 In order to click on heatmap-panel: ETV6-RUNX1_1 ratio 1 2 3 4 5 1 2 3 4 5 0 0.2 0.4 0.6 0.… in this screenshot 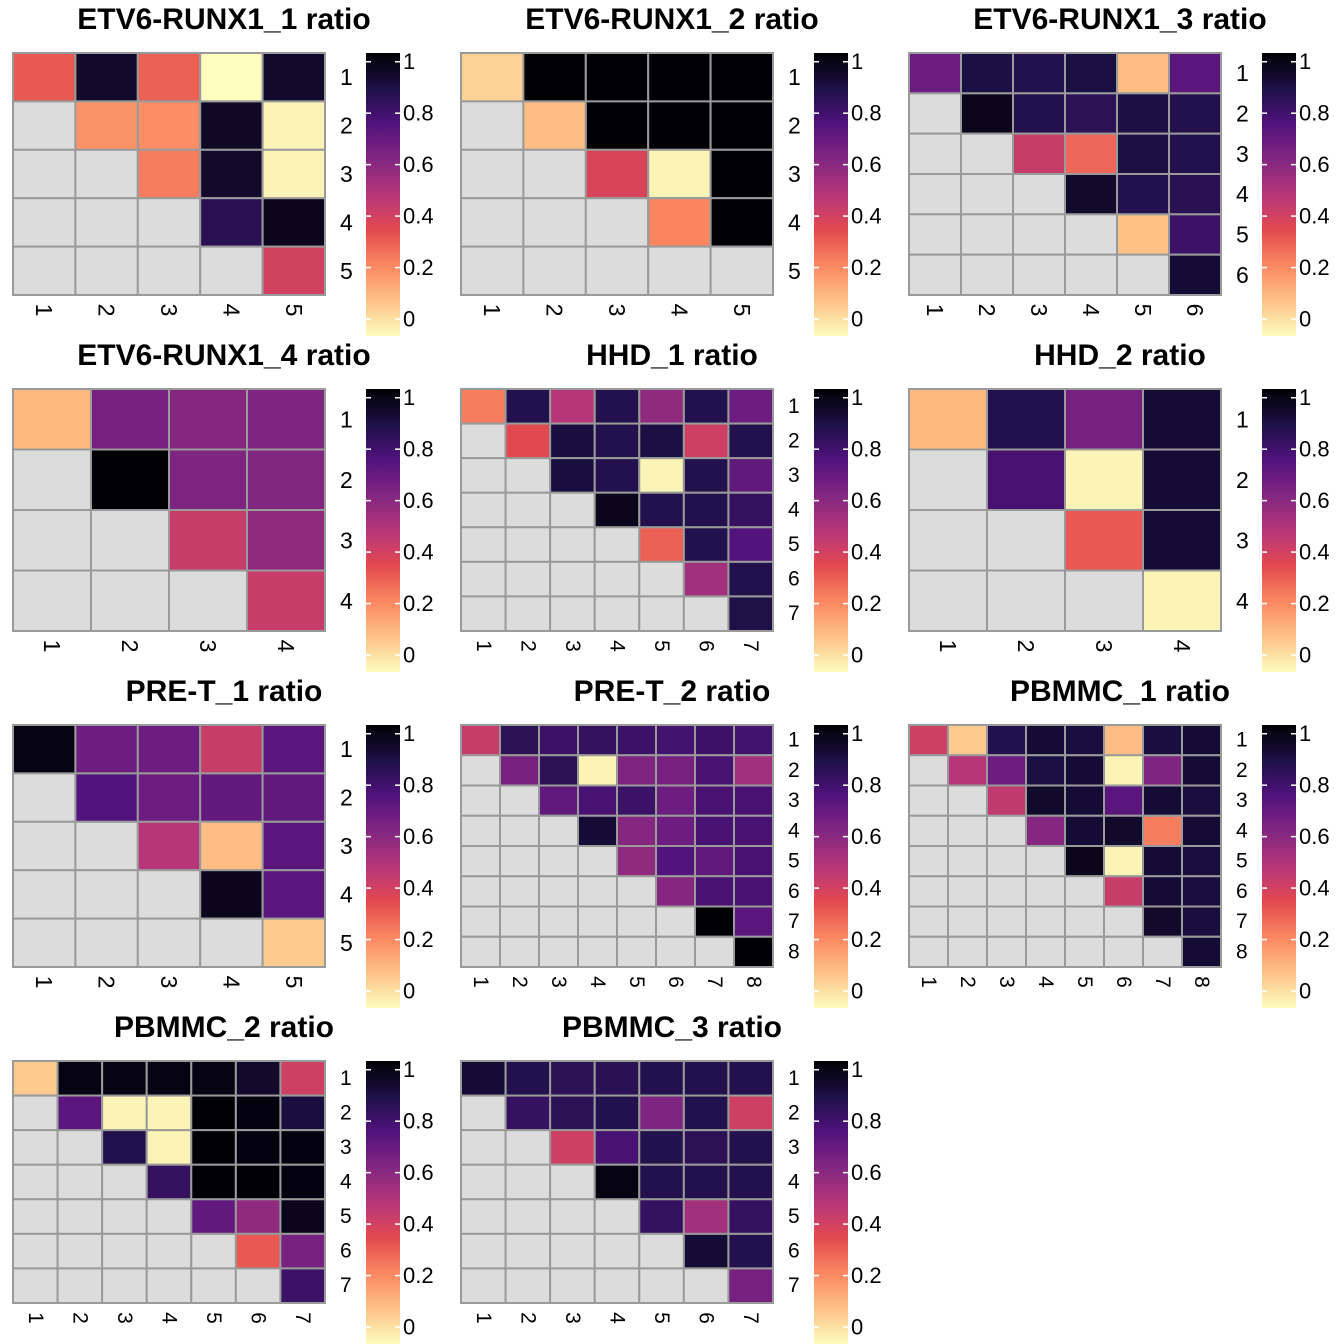, I will do `click(224, 168)`.